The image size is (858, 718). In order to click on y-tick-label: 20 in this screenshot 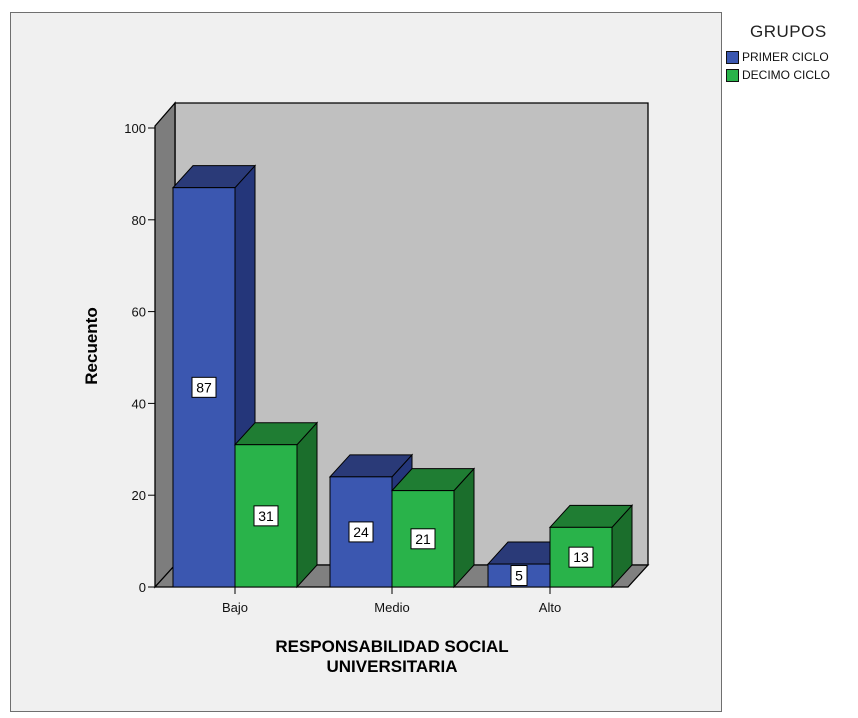, I will do `click(139, 495)`.